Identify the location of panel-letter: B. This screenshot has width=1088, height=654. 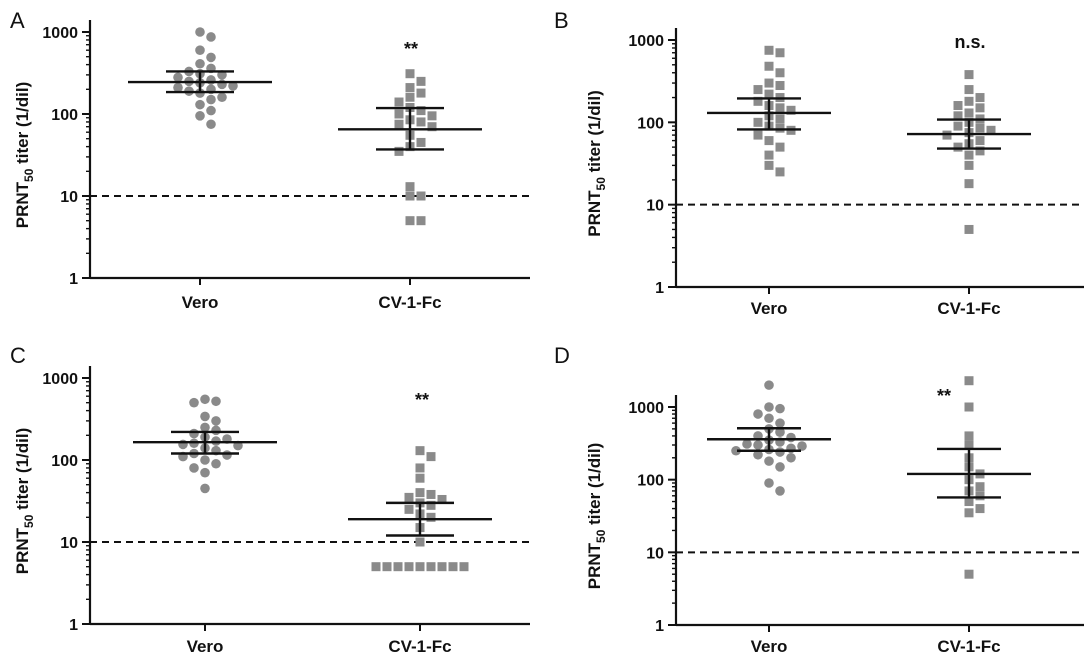
(561, 20).